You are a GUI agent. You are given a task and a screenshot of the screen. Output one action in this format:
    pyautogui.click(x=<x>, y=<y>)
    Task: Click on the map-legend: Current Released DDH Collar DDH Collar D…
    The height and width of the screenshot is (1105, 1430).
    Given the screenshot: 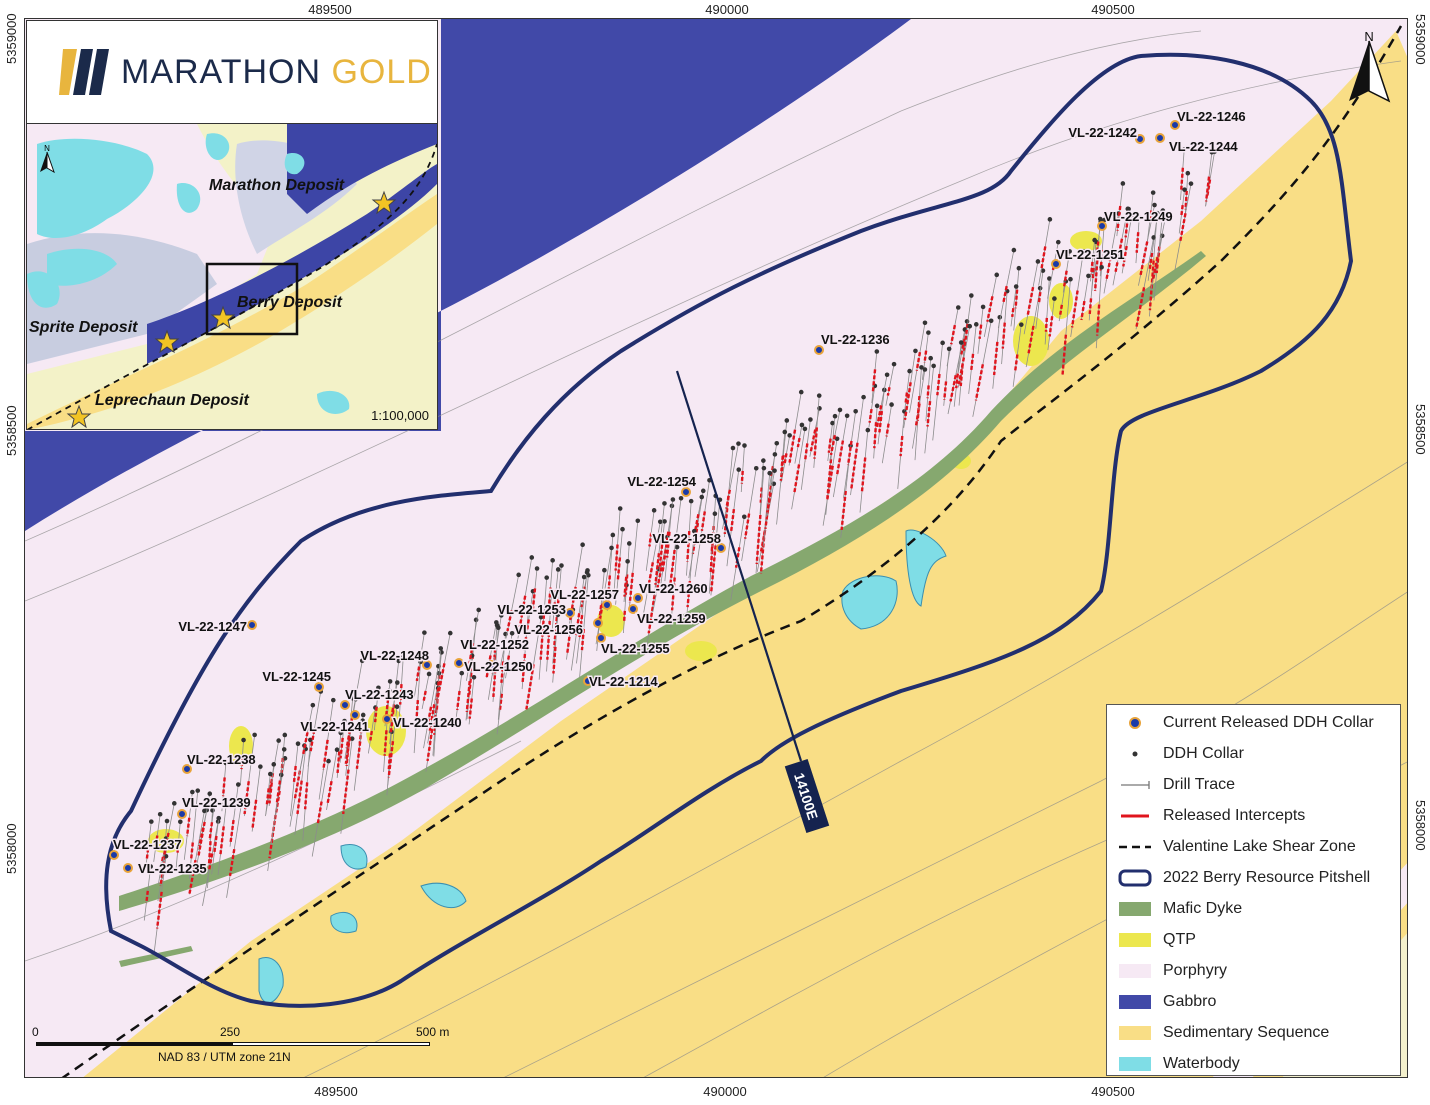 What is the action you would take?
    pyautogui.click(x=1253, y=890)
    